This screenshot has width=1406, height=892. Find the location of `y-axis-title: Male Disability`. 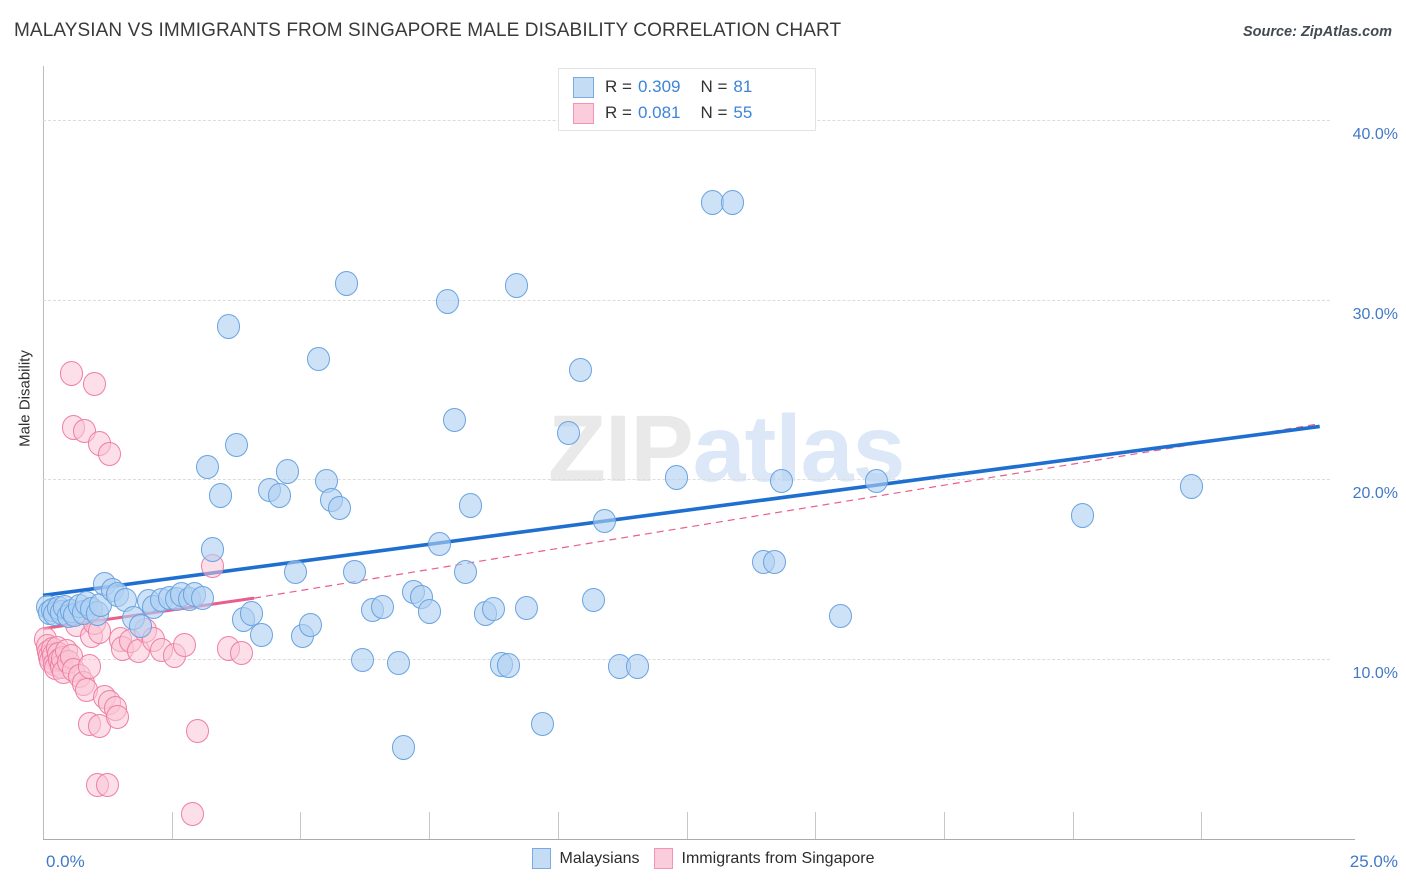

y-axis-title: Male Disability is located at coordinates (25, 398).